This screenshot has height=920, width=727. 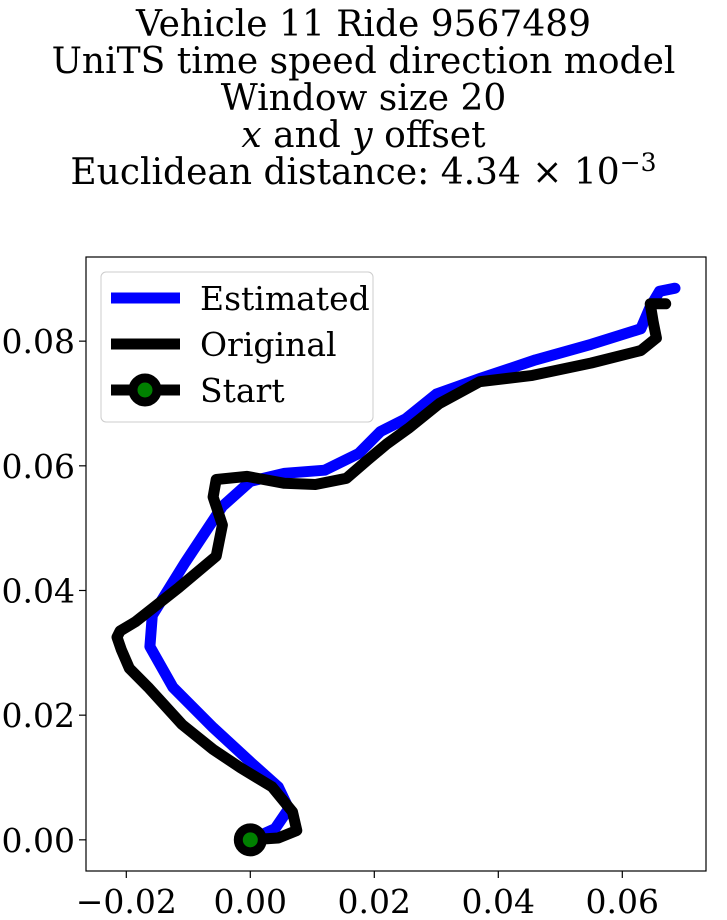 I want to click on x-tick-label: −0.02, so click(x=126, y=901).